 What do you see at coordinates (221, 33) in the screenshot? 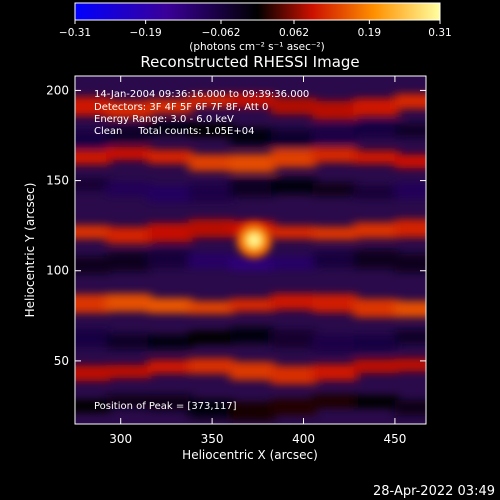
I see `colorbar-tick-label: −0.062` at bounding box center [221, 33].